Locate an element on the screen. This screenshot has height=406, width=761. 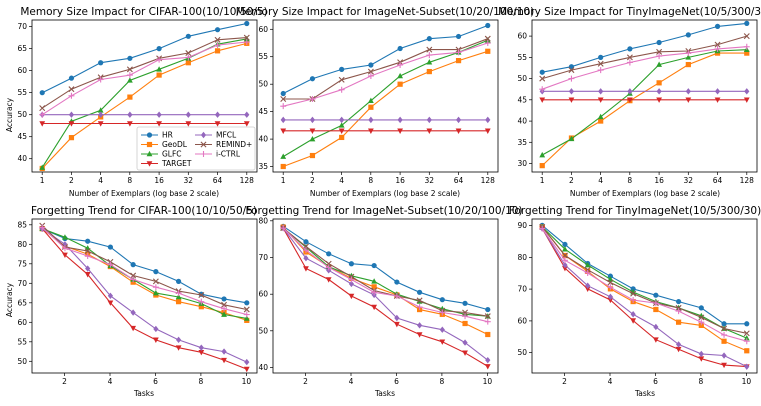
series-mfcl is located at coordinates (144, 295).